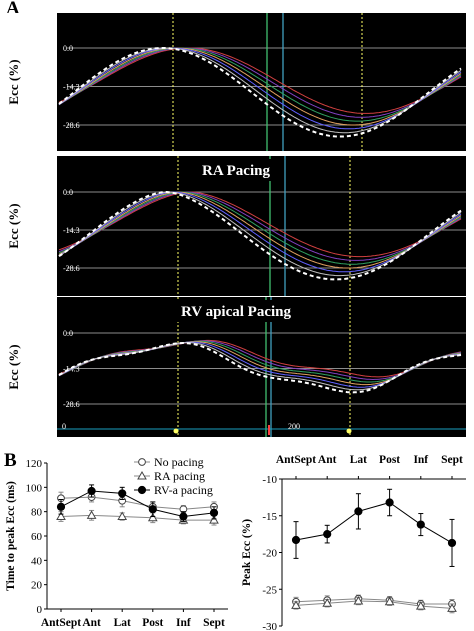 The height and width of the screenshot is (631, 474). Describe the element at coordinates (34, 464) in the screenshot. I see `y-tick-label: 120` at that location.